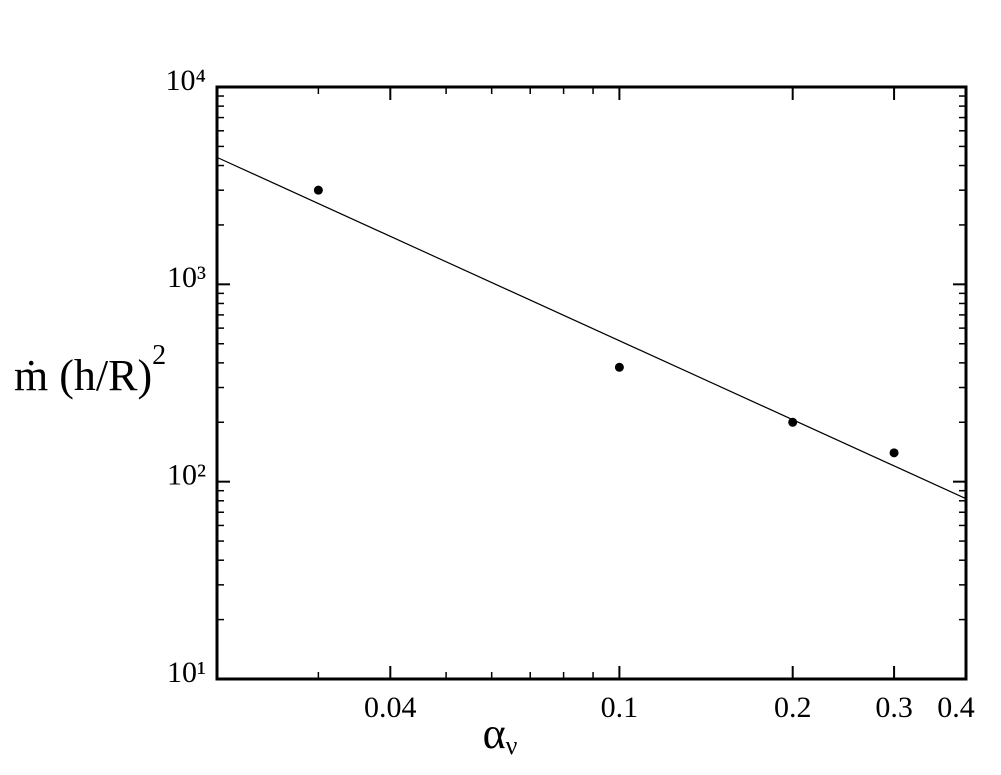 Image resolution: width=1001 pixels, height=775 pixels. Describe the element at coordinates (159, 355) in the screenshot. I see `y-label-superscript: 2` at that location.